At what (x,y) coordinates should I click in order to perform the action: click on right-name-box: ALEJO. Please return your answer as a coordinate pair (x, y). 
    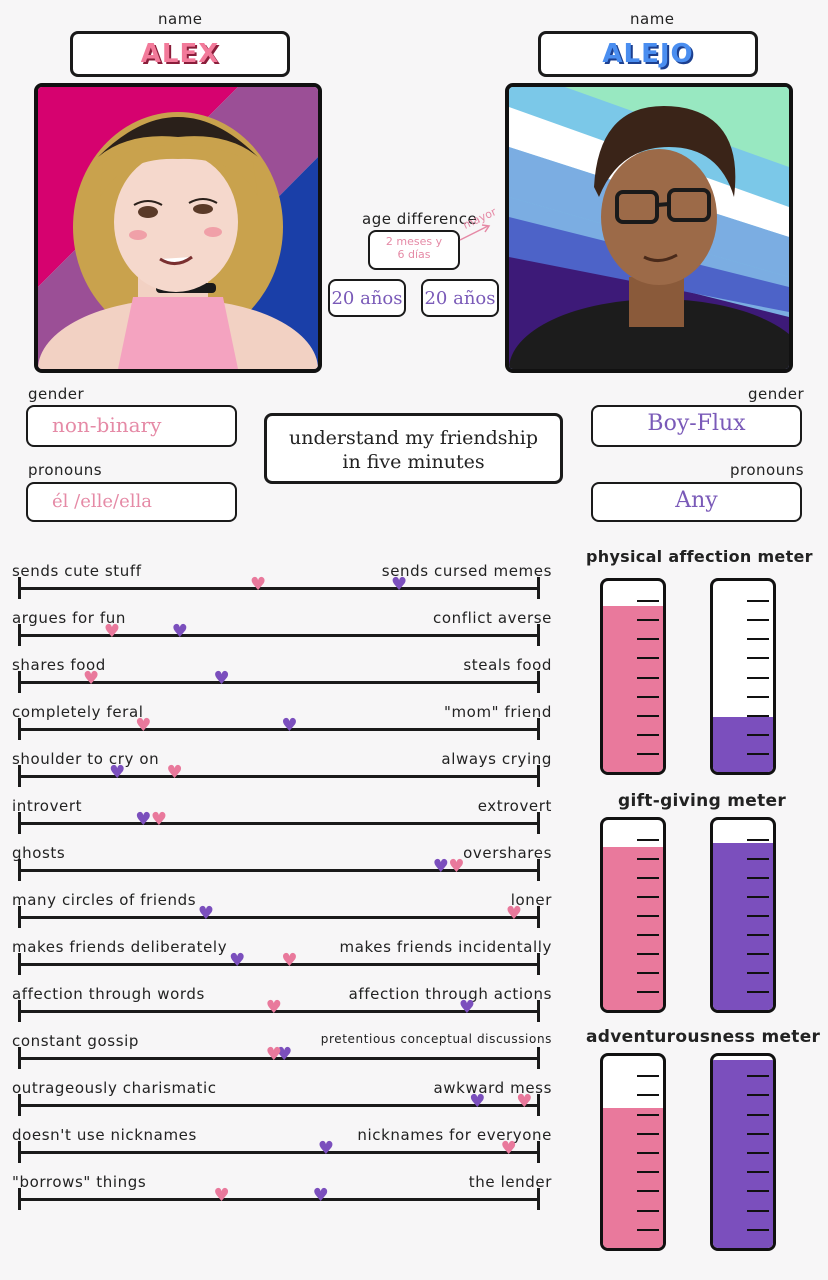
    Looking at the image, I should click on (648, 54).